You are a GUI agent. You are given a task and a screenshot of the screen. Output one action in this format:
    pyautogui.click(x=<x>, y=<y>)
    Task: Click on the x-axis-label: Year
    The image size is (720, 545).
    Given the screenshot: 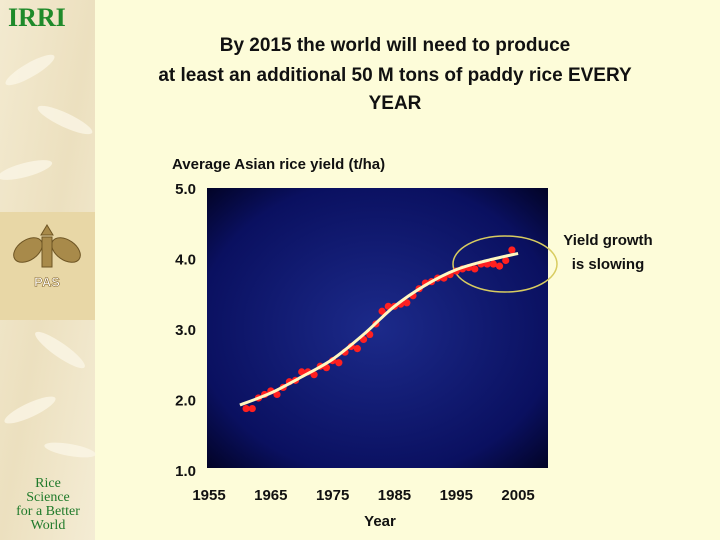 What is the action you would take?
    pyautogui.click(x=380, y=521)
    